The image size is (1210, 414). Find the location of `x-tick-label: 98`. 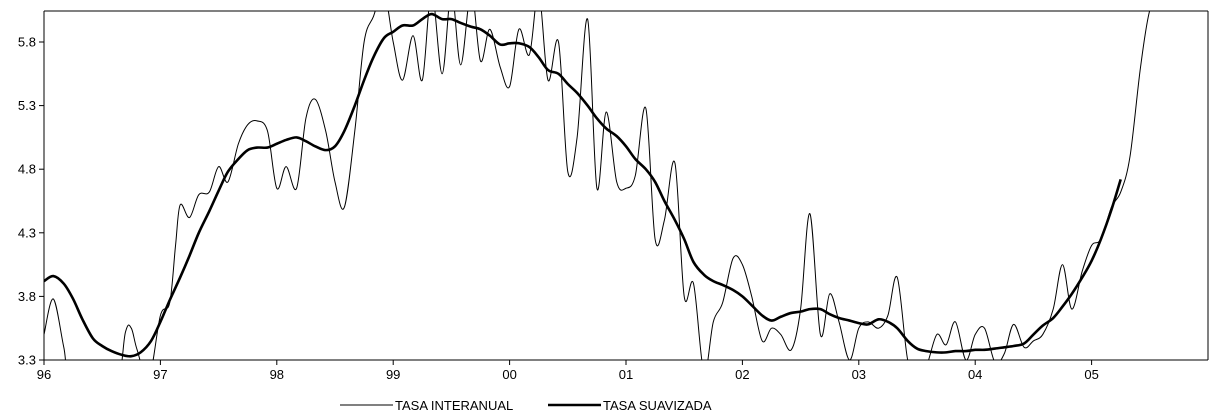

x-tick-label: 98 is located at coordinates (277, 374).